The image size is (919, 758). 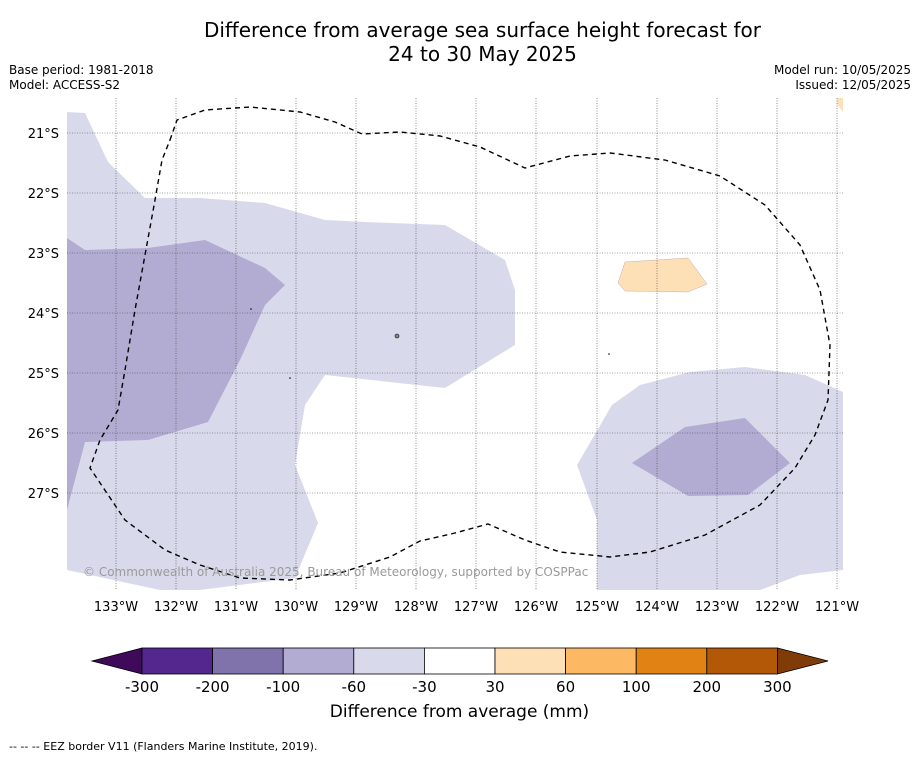 I want to click on meta-left: Base period: 1981-2018 Model: ACCESS-S2, so click(x=81, y=78).